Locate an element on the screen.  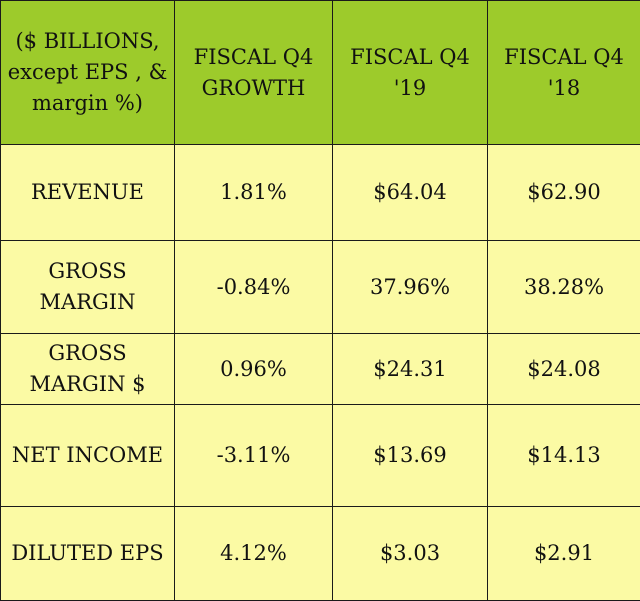
header-q4-18-line-1: FISCAL Q4 is located at coordinates (564, 57).